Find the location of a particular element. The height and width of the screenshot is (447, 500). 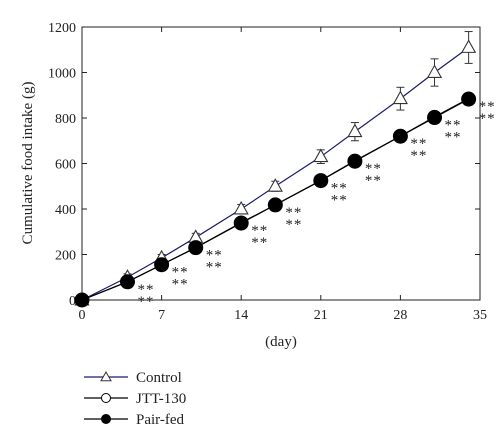

x-tick-label: 7 is located at coordinates (161, 315).